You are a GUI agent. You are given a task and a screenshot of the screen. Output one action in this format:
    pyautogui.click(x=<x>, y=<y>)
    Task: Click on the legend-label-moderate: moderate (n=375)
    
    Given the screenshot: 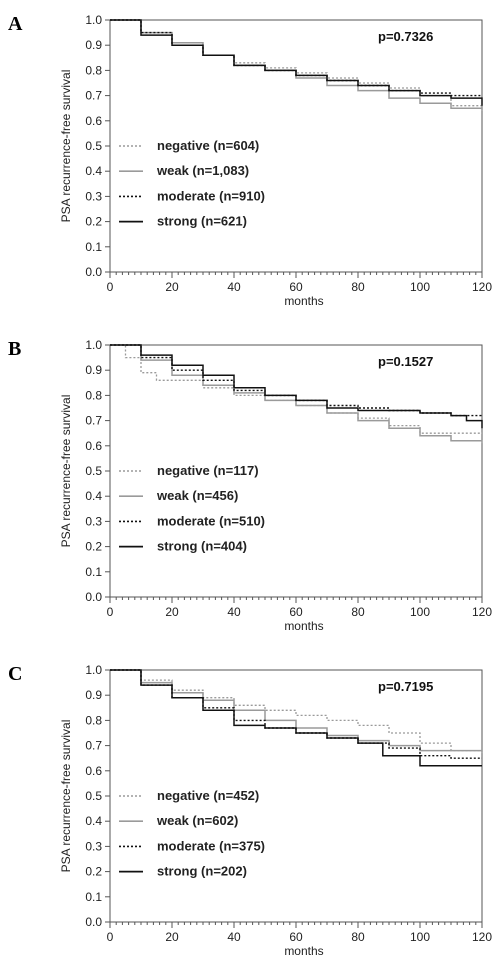 What is the action you would take?
    pyautogui.click(x=211, y=845)
    